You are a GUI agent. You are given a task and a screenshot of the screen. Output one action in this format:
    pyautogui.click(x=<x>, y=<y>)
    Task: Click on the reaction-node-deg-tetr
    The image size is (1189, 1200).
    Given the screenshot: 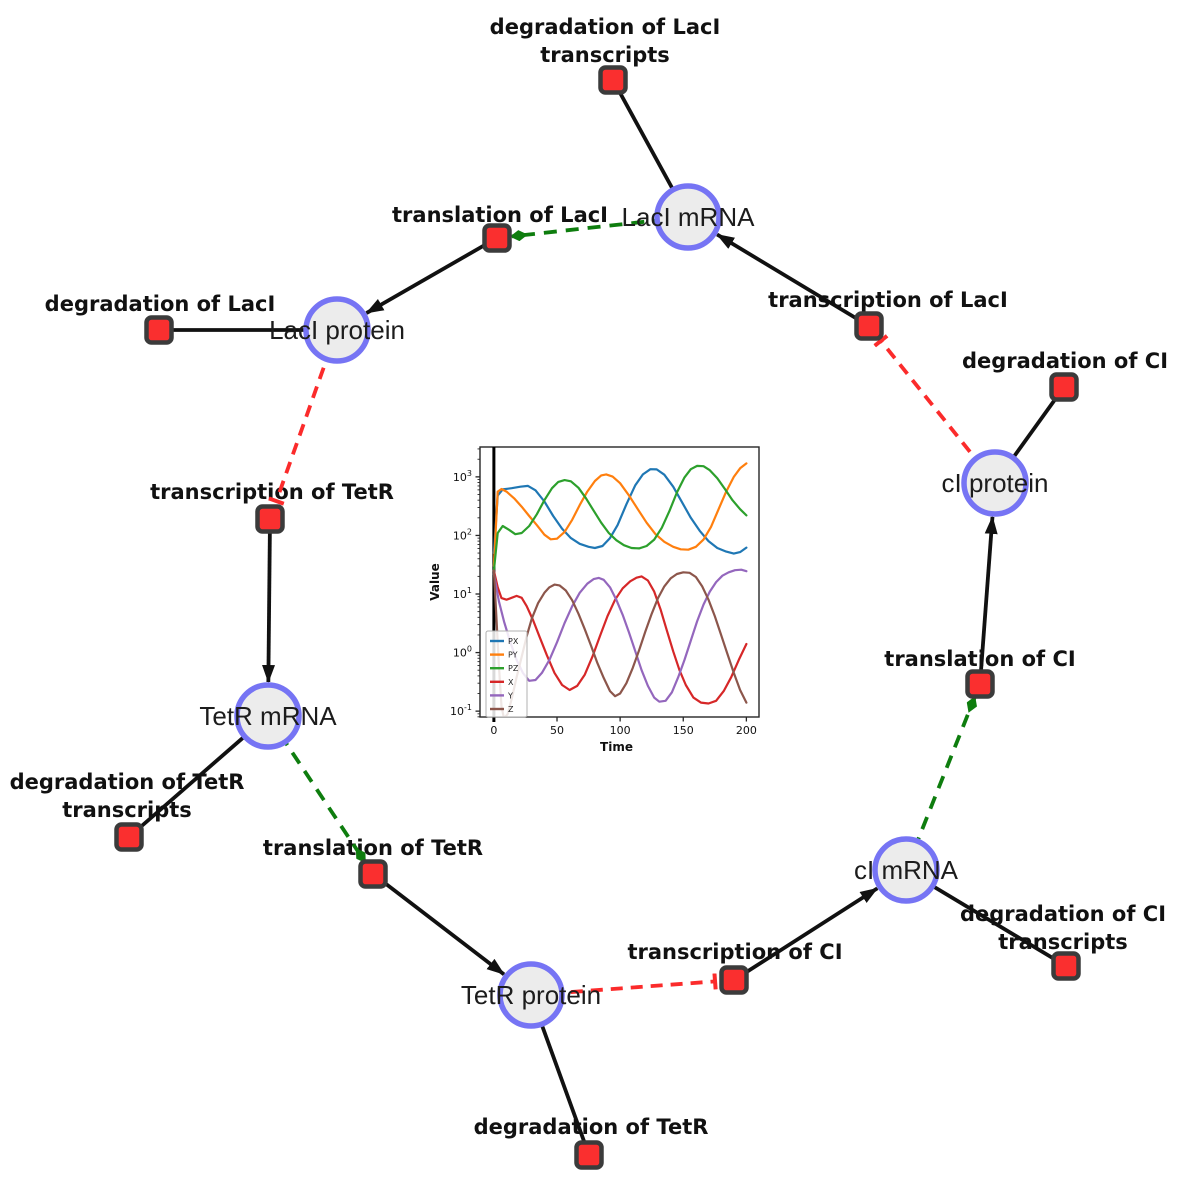 What is the action you would take?
    pyautogui.click(x=589, y=1155)
    